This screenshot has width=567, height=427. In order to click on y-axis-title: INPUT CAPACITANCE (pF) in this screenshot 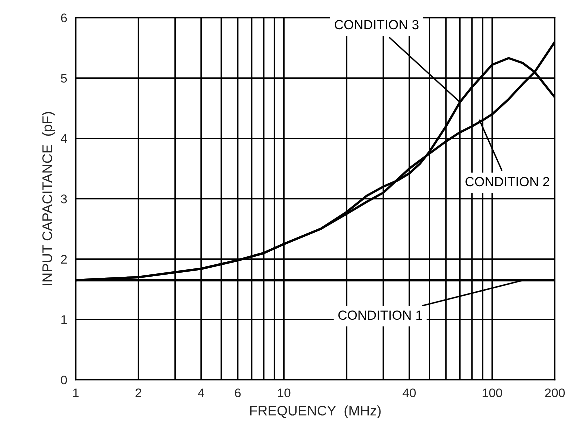, I will do `click(49, 199)`.